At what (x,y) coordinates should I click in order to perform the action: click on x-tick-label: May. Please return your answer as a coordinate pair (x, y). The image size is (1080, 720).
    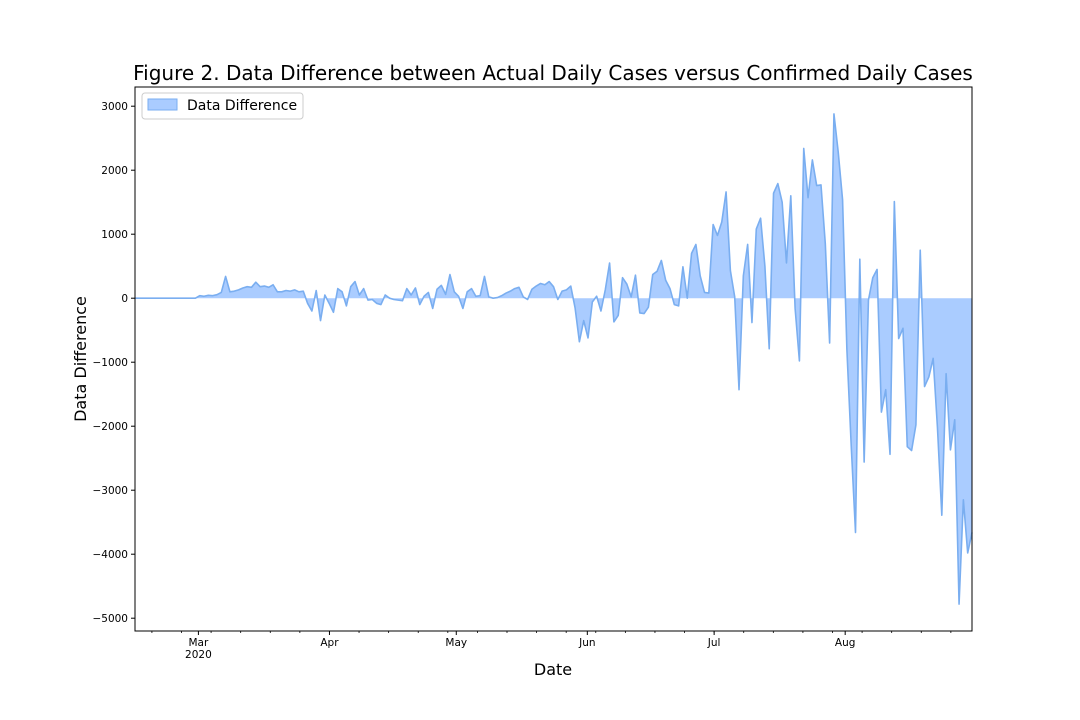
    Looking at the image, I should click on (456, 643).